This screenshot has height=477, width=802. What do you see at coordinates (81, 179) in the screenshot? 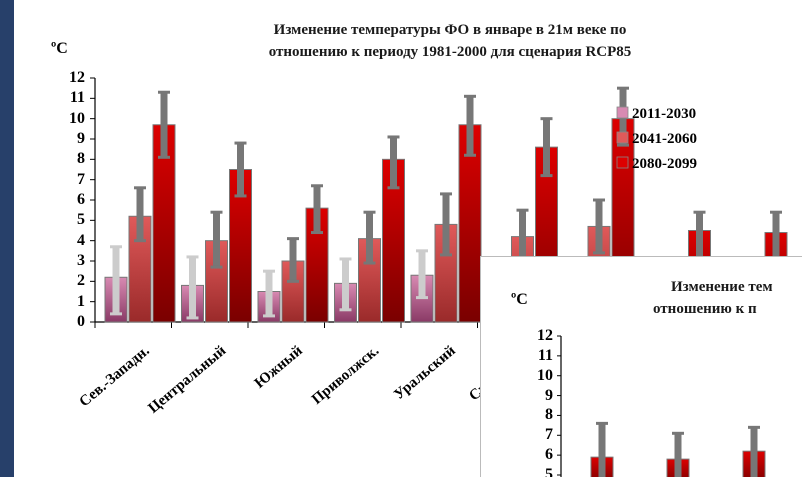
I see `y-tick-label: 7` at bounding box center [81, 179].